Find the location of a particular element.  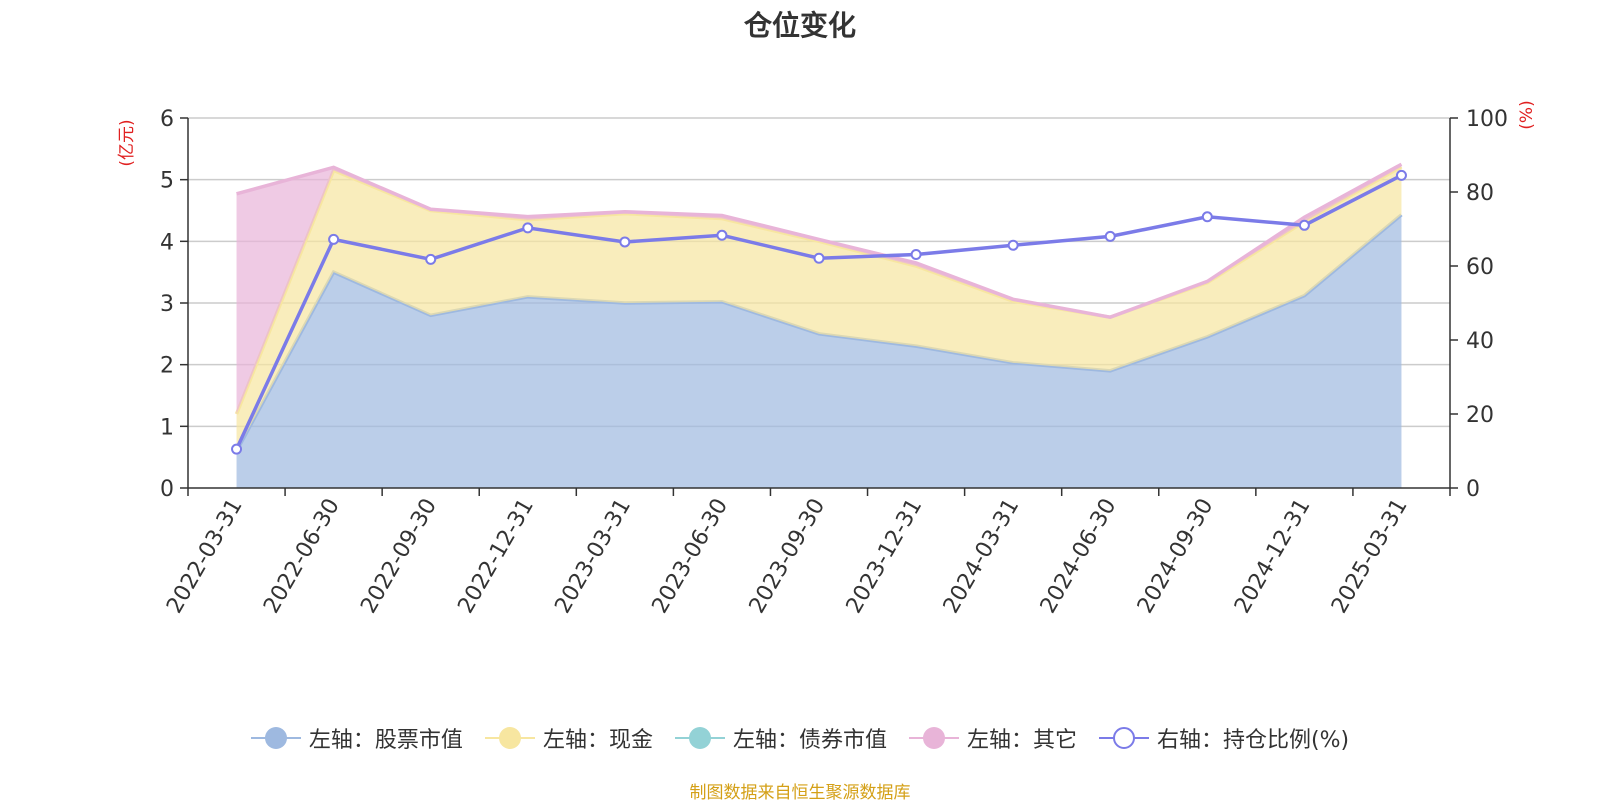

x-tick-label: 2022-09-30 is located at coordinates (399, 556).